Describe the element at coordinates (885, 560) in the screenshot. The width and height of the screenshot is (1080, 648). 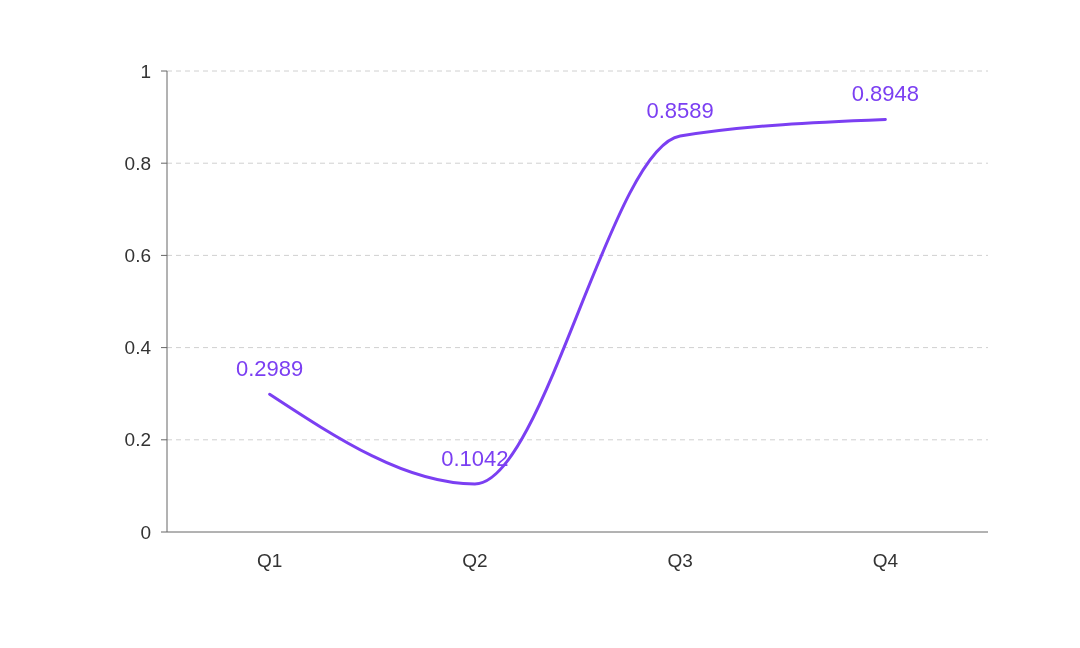
I see `x-tick-label: Q4` at that location.